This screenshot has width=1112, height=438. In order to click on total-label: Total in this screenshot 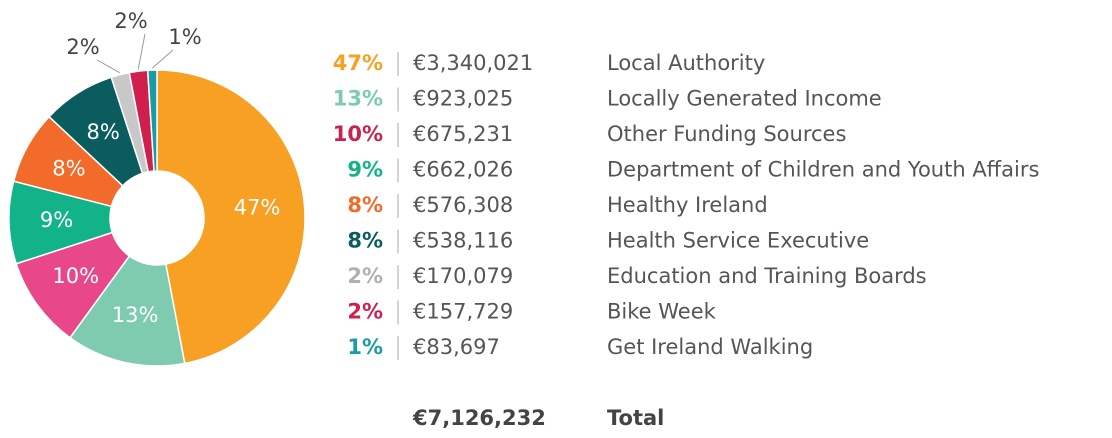, I will do `click(635, 418)`.